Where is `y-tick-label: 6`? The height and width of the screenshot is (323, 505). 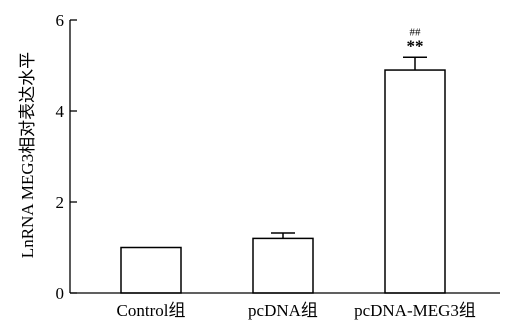 y-tick-label: 6 is located at coordinates (60, 20).